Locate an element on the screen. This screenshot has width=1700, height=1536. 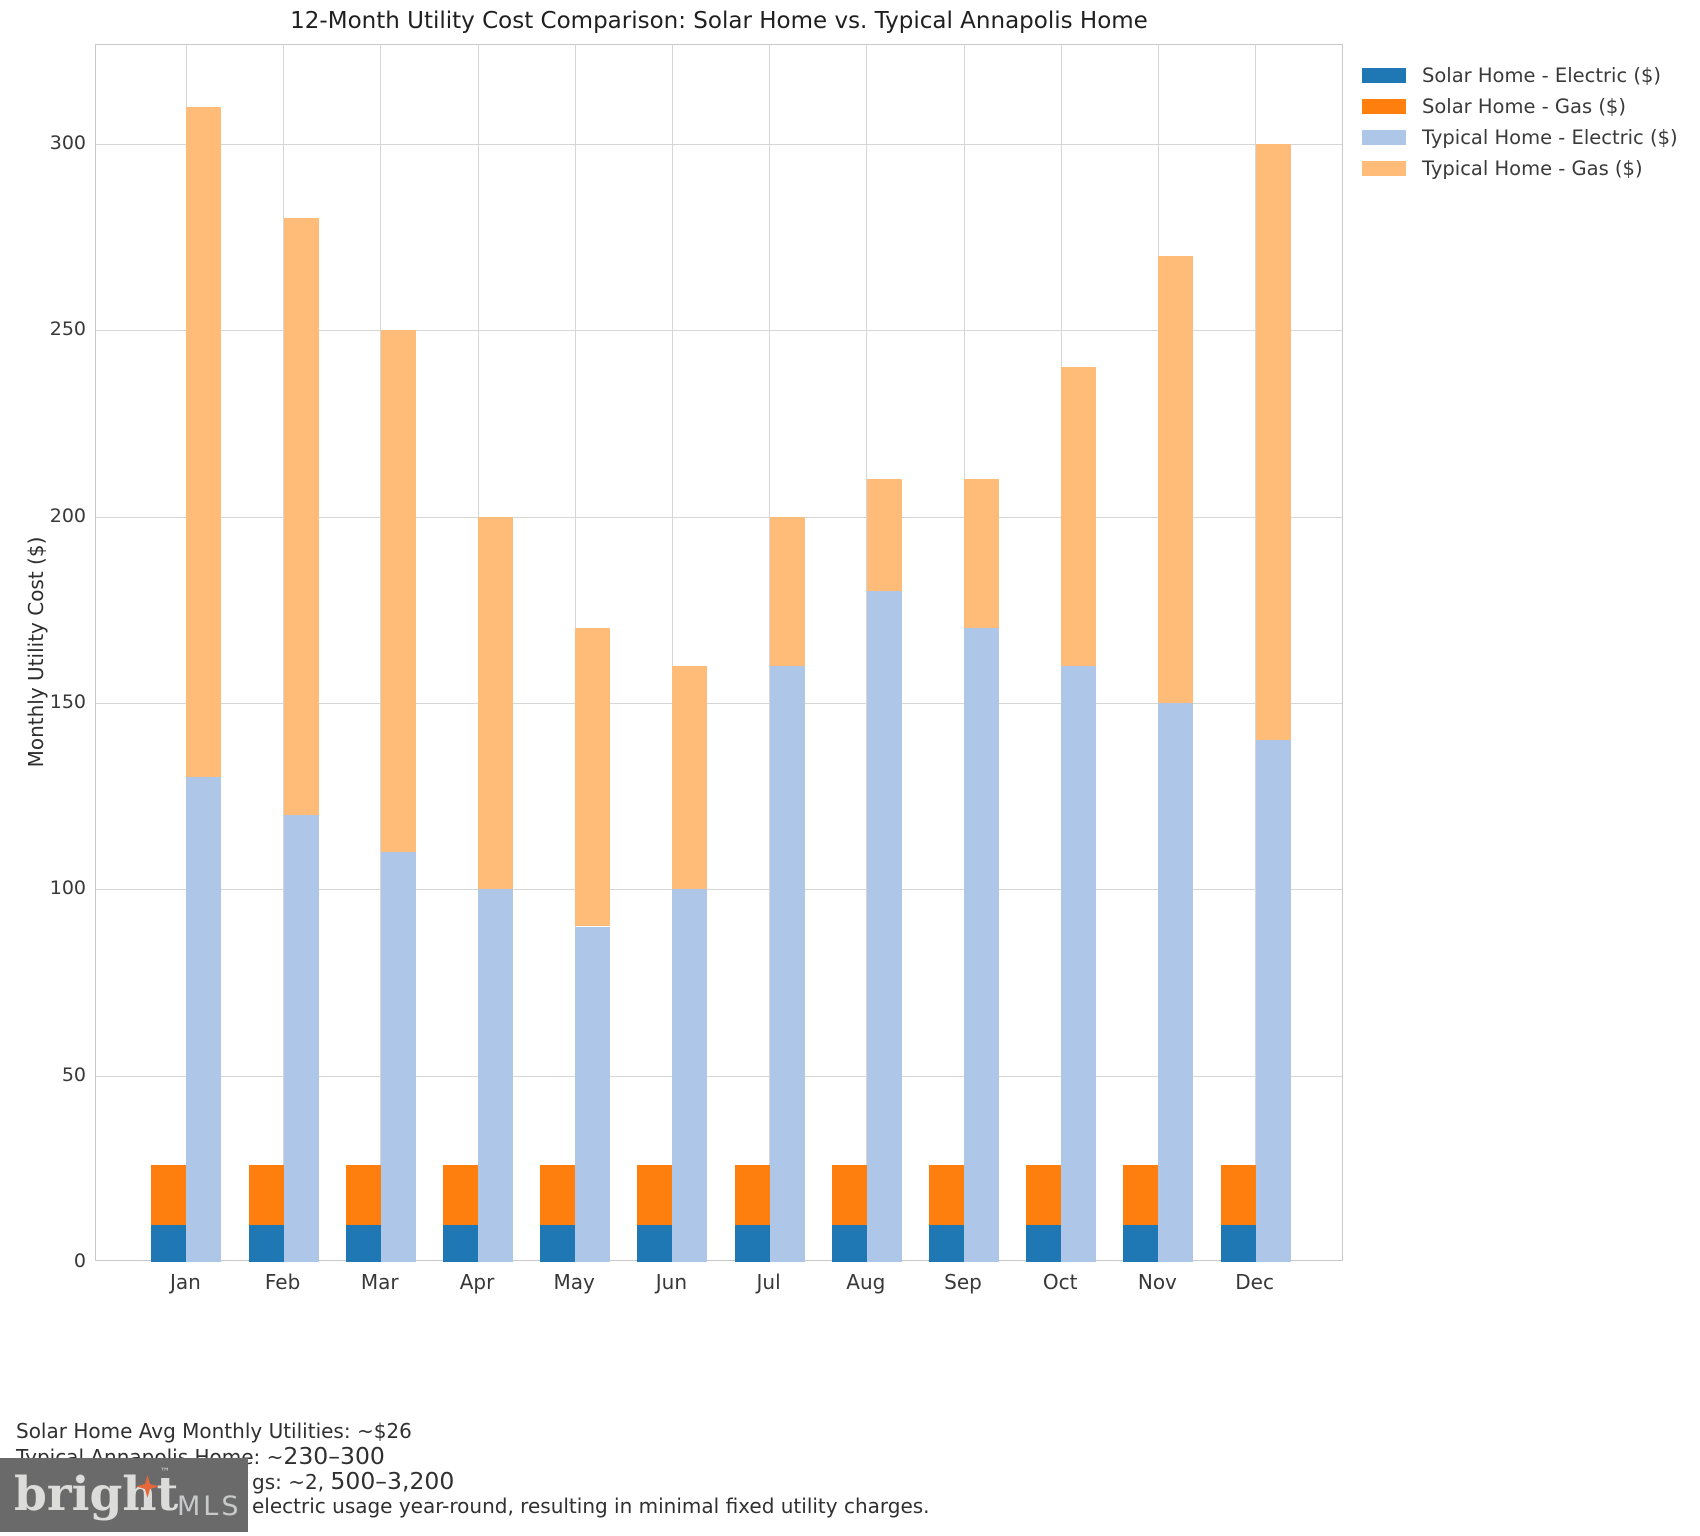
x-tick-label: Jul is located at coordinates (768, 1282).